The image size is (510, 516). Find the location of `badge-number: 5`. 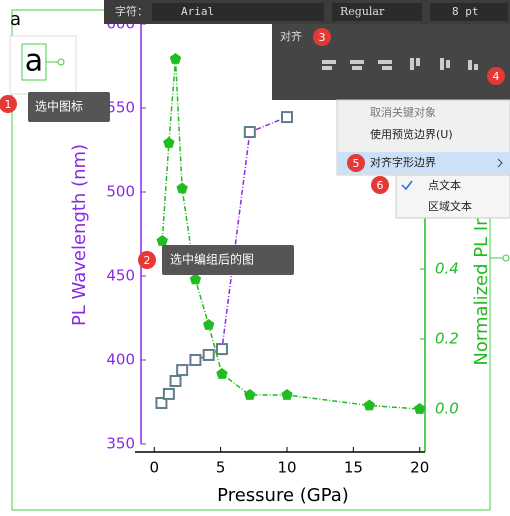

badge-number: 5 is located at coordinates (356, 163).